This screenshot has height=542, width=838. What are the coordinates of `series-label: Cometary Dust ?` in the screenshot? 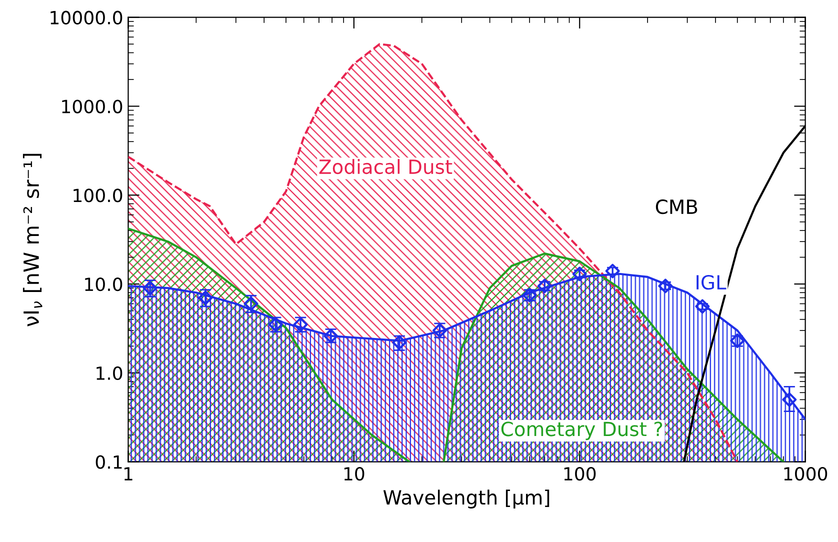 It's located at (581, 431).